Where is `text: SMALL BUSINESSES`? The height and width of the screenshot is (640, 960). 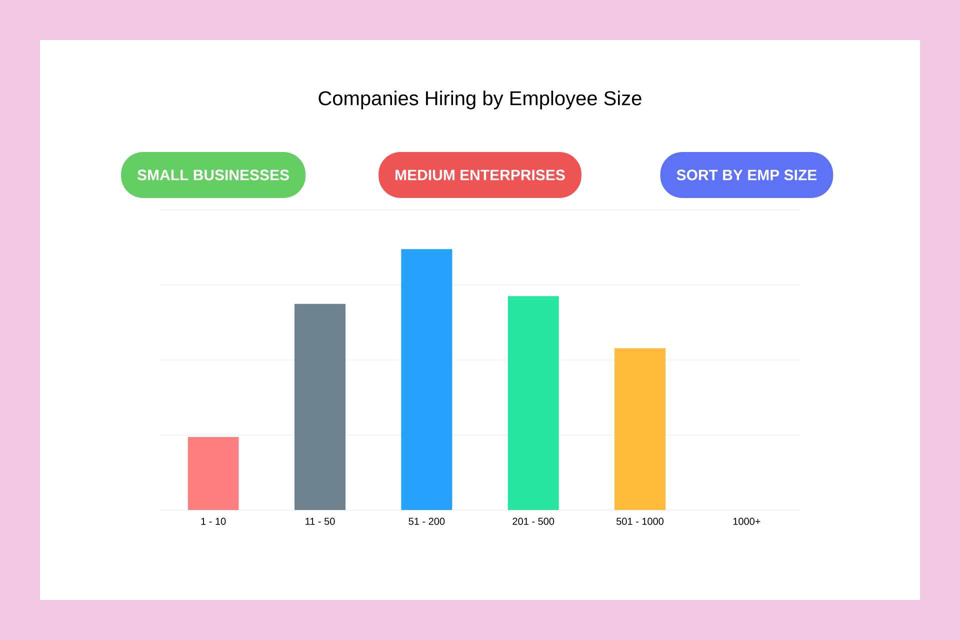
text: SMALL BUSINESSES is located at coordinates (213, 175).